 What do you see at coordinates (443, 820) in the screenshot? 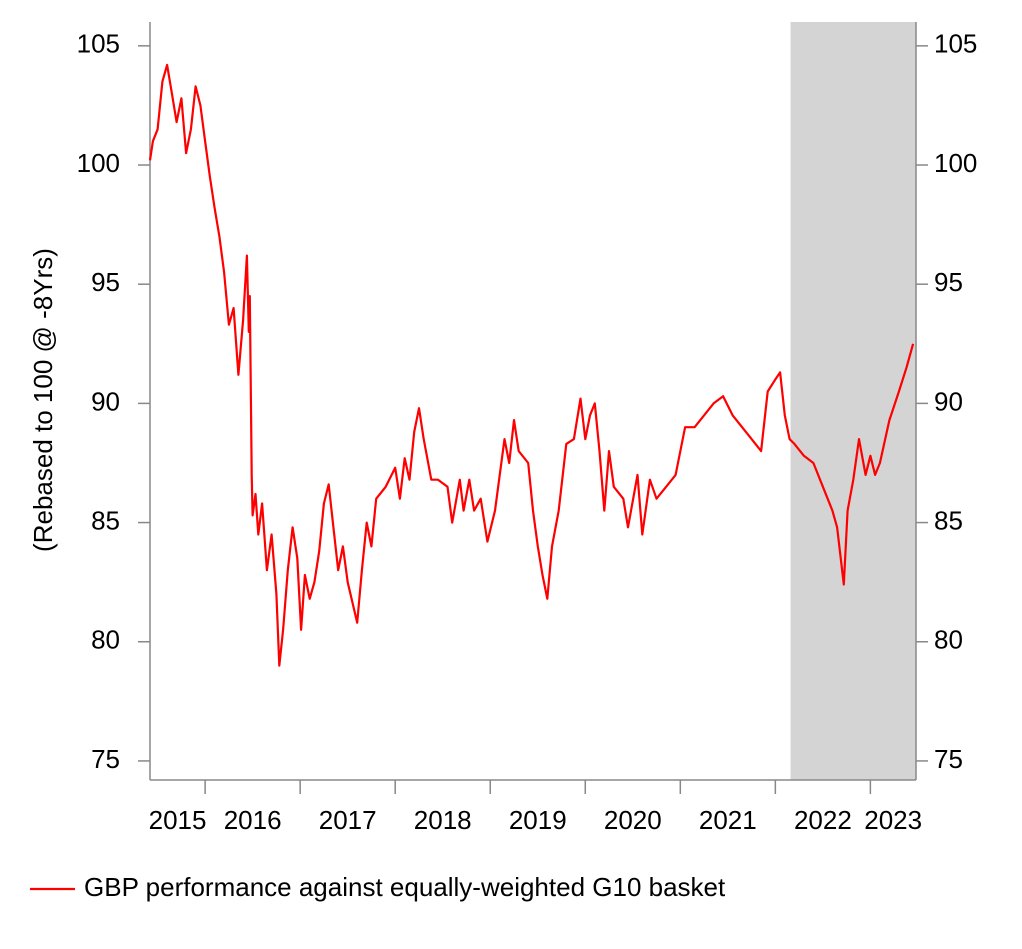
I see `x-tick-label: 2018` at bounding box center [443, 820].